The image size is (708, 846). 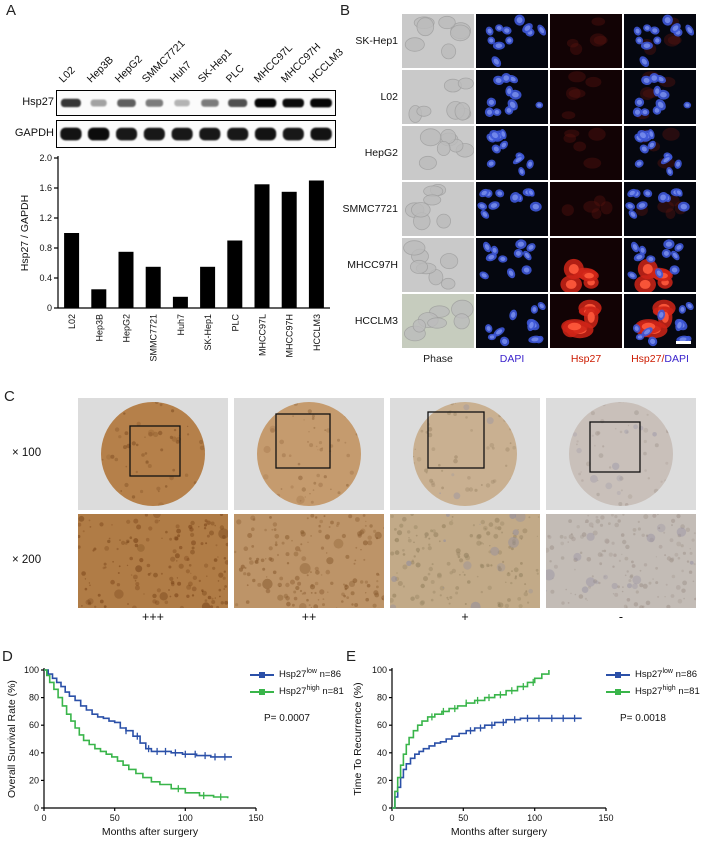 I want to click on svg-text: 0.4, so click(x=45, y=278).